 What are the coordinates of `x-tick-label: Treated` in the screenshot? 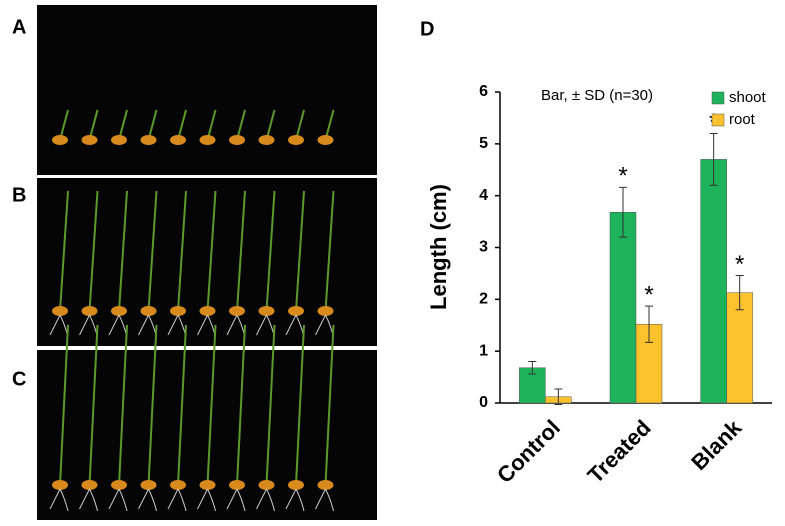 It's located at (619, 451).